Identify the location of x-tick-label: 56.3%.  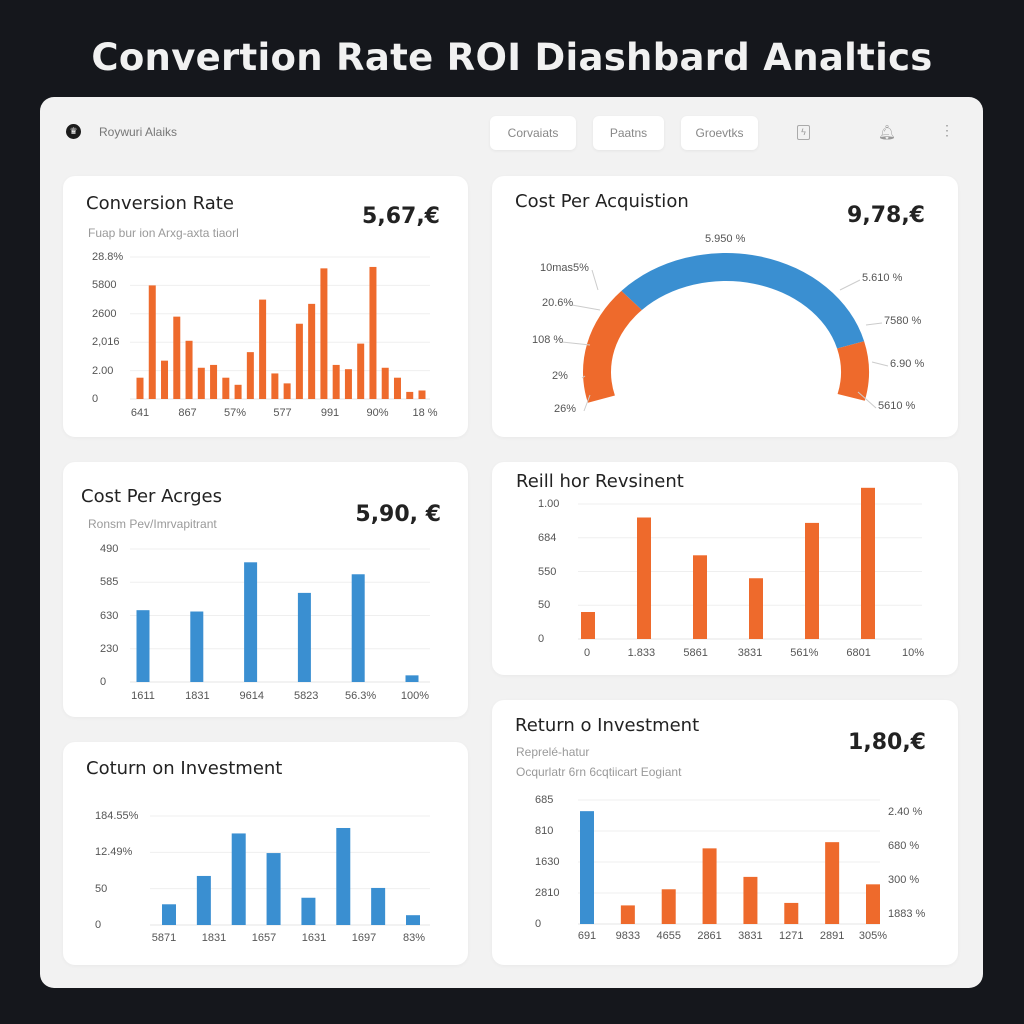
(360, 696).